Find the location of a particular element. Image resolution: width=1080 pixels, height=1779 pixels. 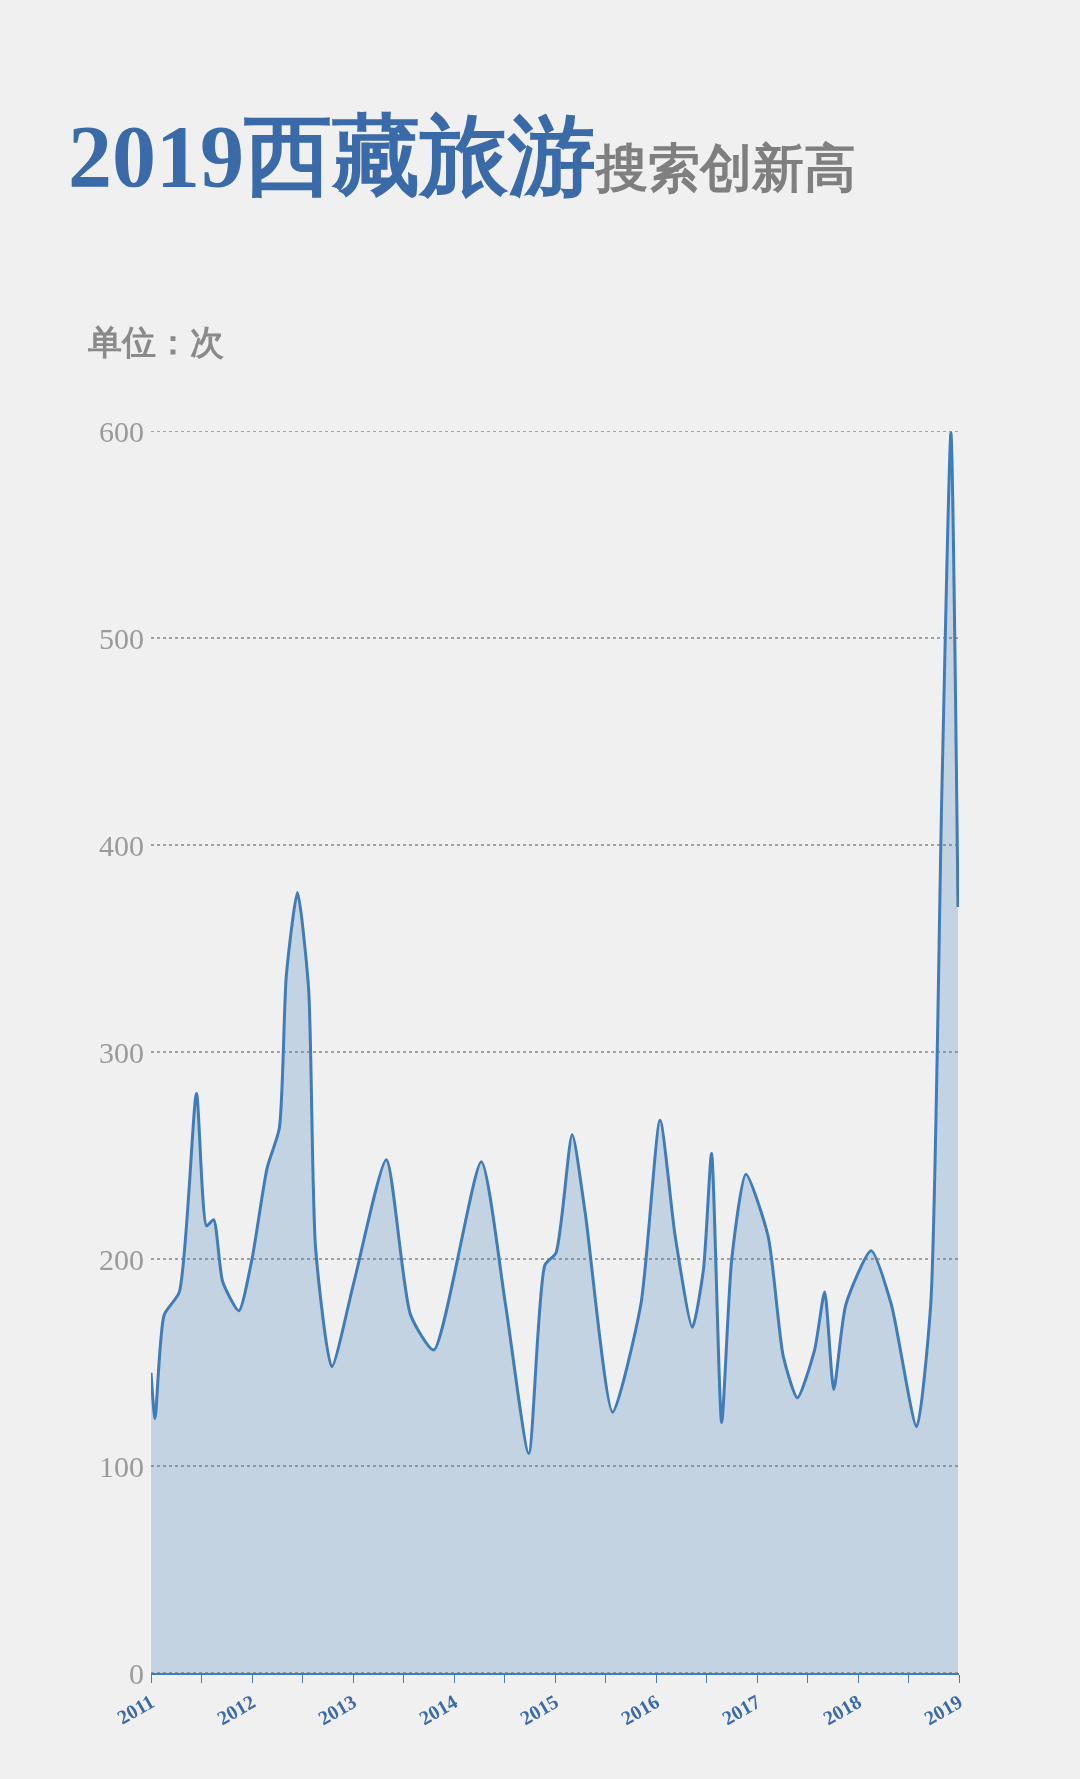

x-tick-label: 2014 is located at coordinates (438, 1710).